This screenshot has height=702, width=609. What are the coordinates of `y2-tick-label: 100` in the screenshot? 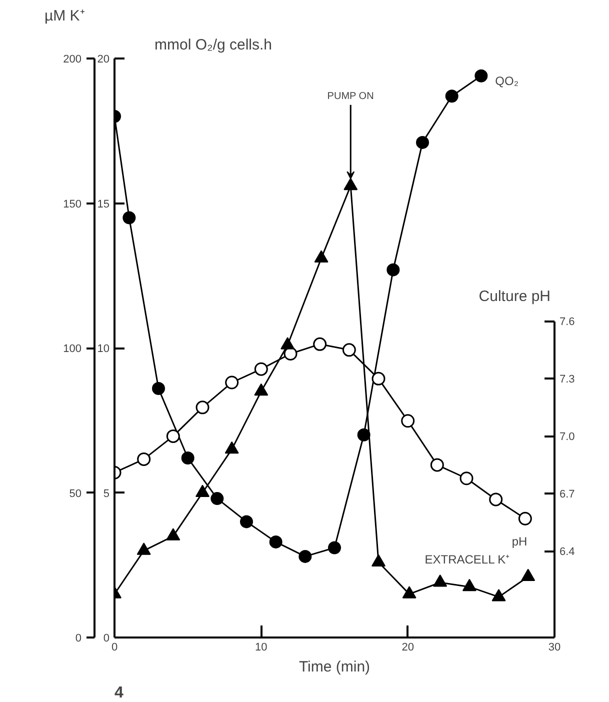 It's located at (72, 349).